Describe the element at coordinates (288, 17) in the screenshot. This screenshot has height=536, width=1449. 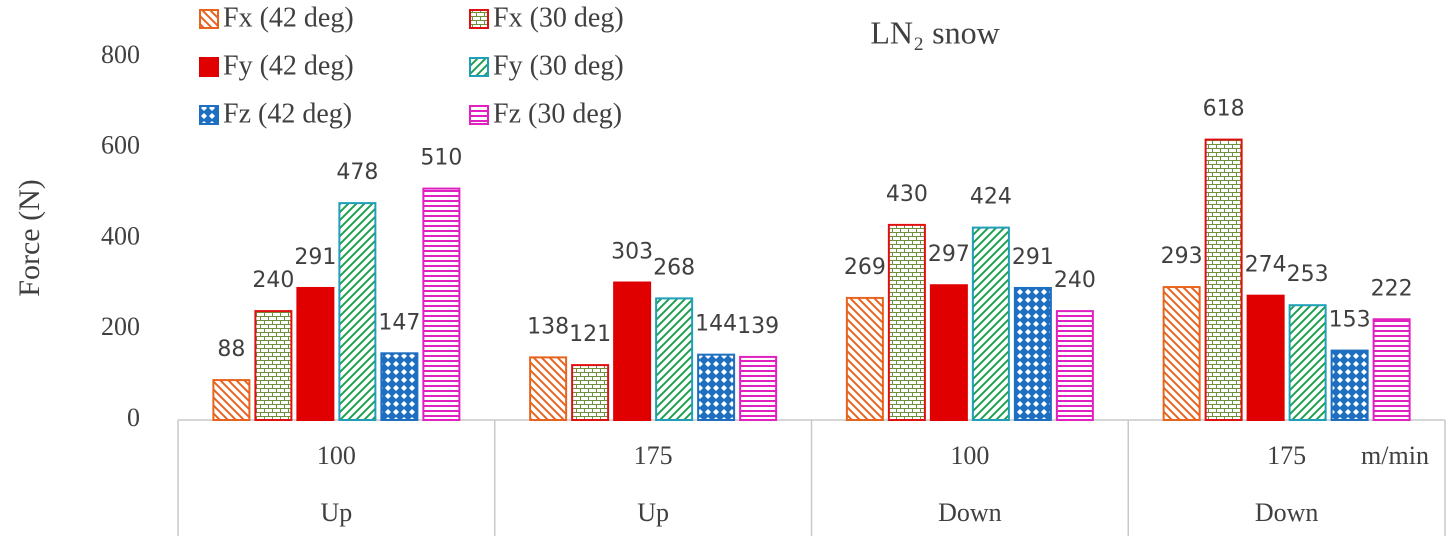
I see `legend-label: Fx (42 deg)` at that location.